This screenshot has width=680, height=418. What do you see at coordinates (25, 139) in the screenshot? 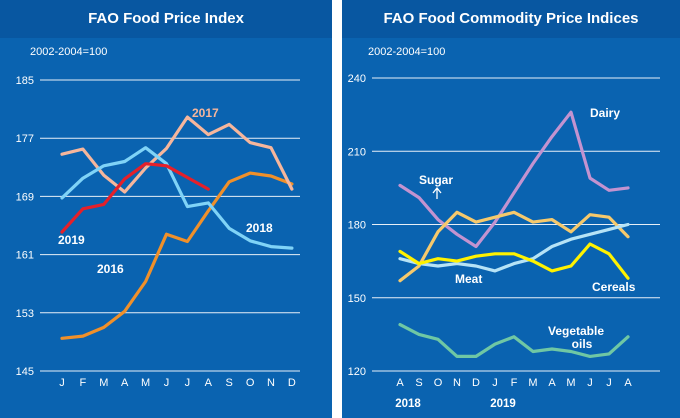
I see `y-tick-label: 177` at bounding box center [25, 139].